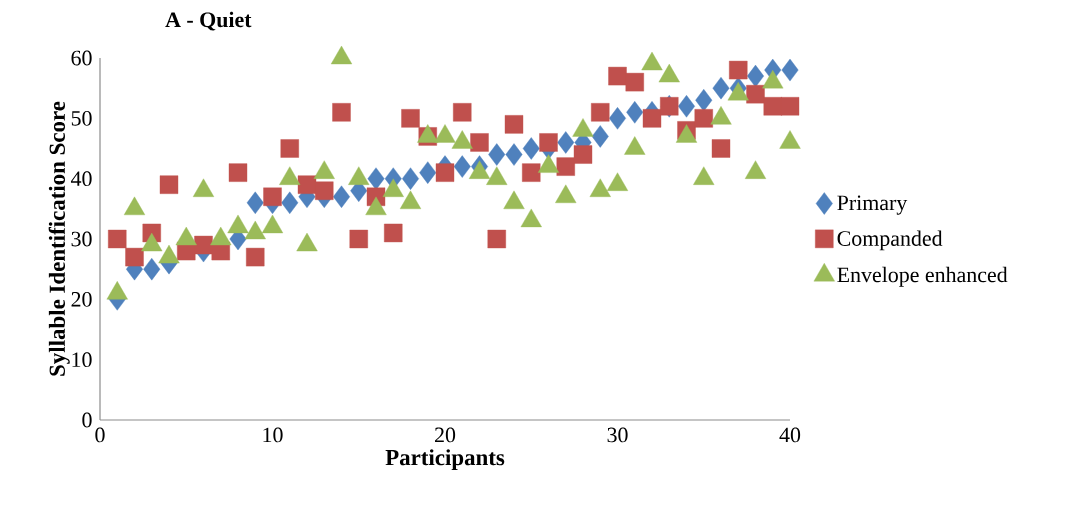 The height and width of the screenshot is (513, 1087). Describe the element at coordinates (617, 435) in the screenshot. I see `x-tick-label: 30` at that location.